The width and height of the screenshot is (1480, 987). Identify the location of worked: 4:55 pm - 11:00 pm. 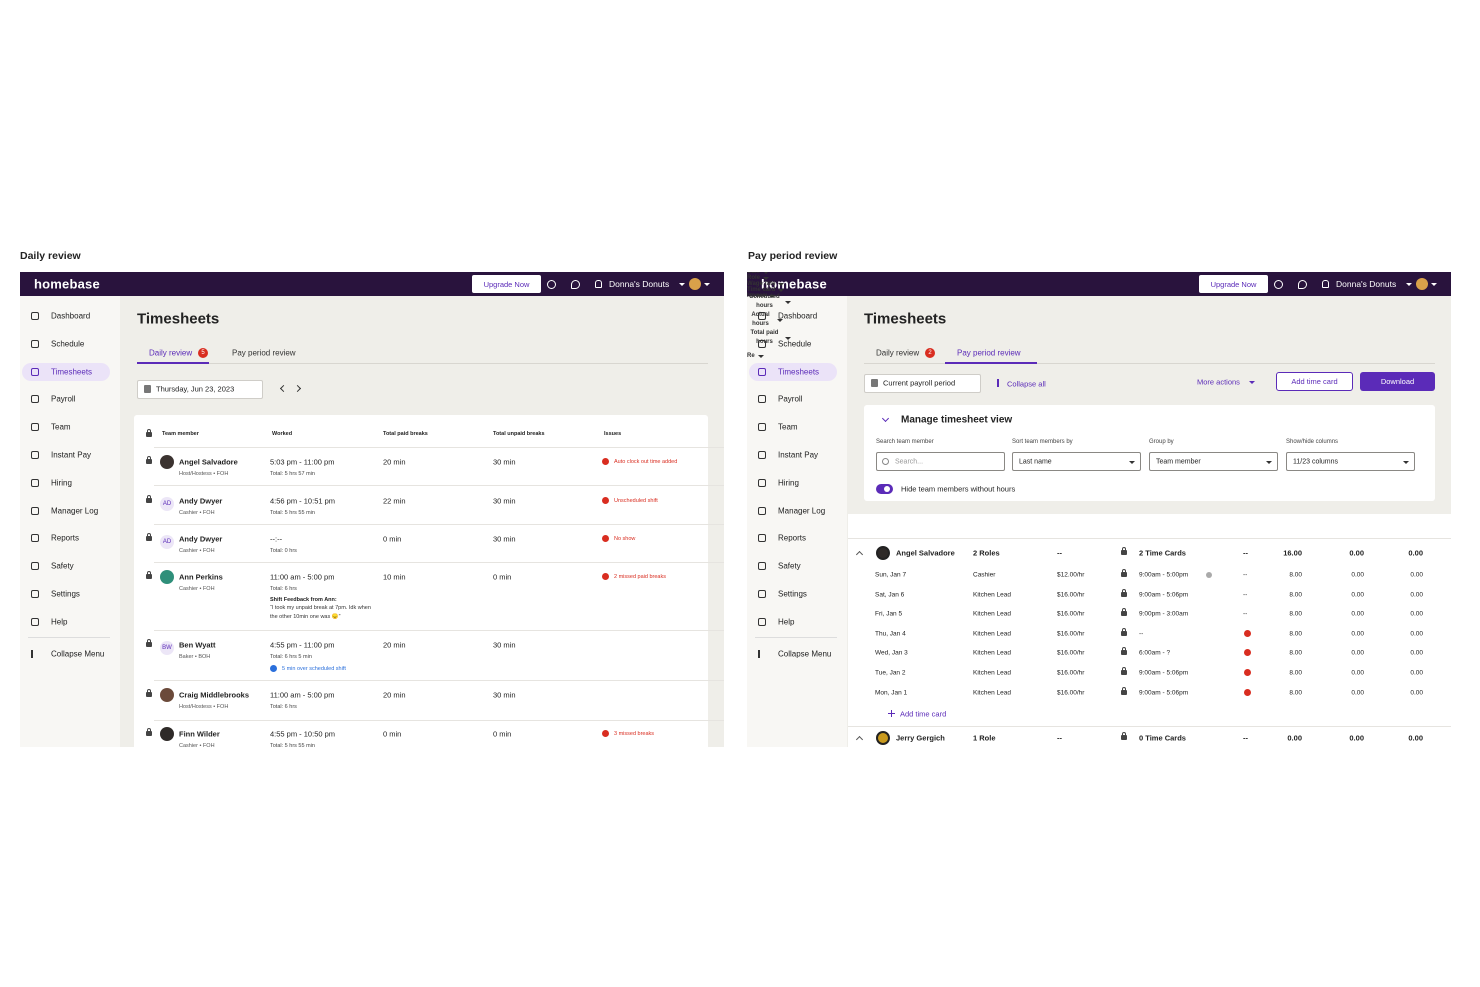
(302, 645).